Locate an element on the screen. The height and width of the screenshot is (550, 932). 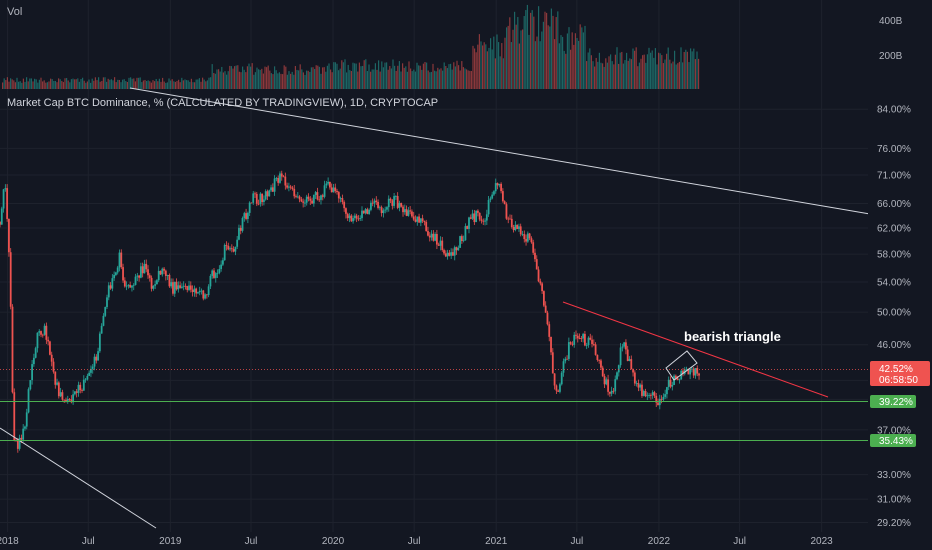
triangle-resistance-line is located at coordinates (695, 349).